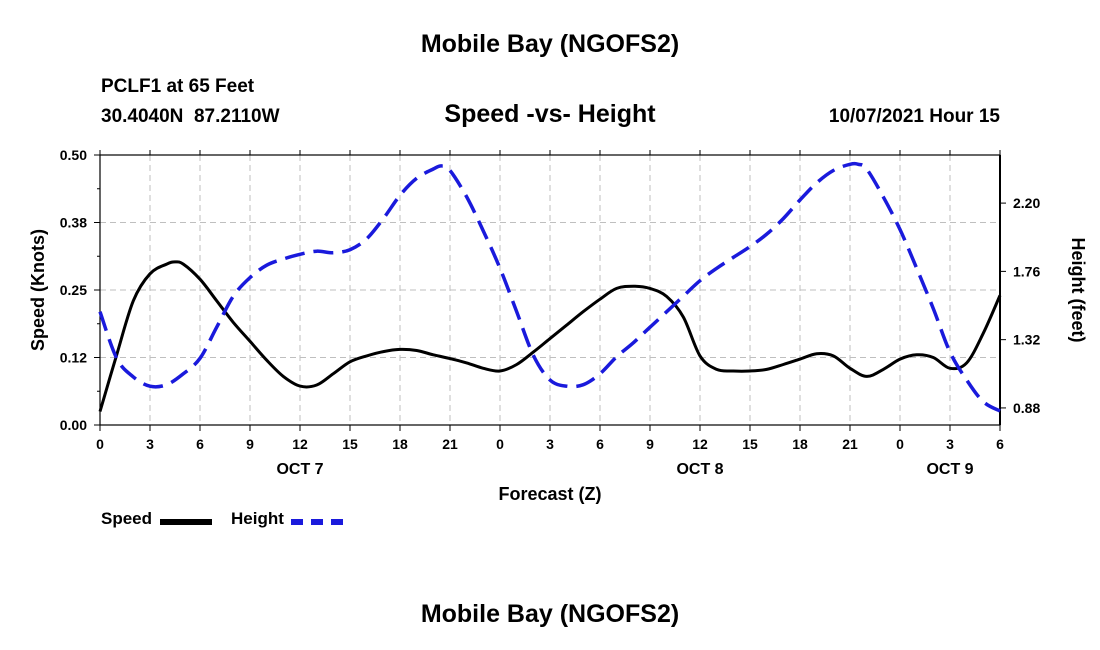 This screenshot has height=650, width=1100. What do you see at coordinates (178, 86) in the screenshot?
I see `station-label: PCLF1 at 65 Feet` at bounding box center [178, 86].